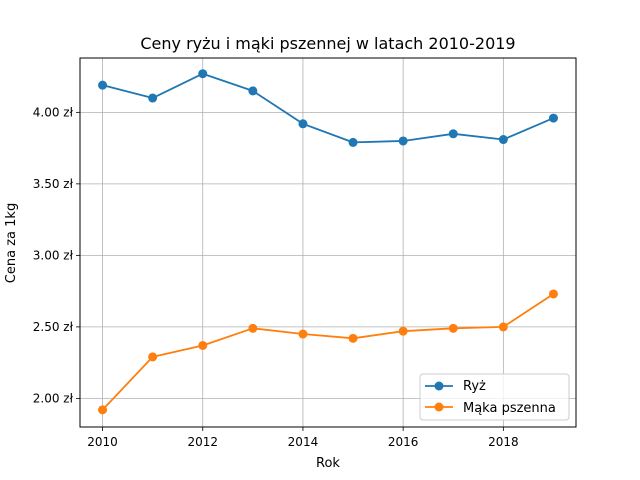 Image resolution: width=640 pixels, height=480 pixels. I want to click on legend-marker-flour, so click(439, 407).